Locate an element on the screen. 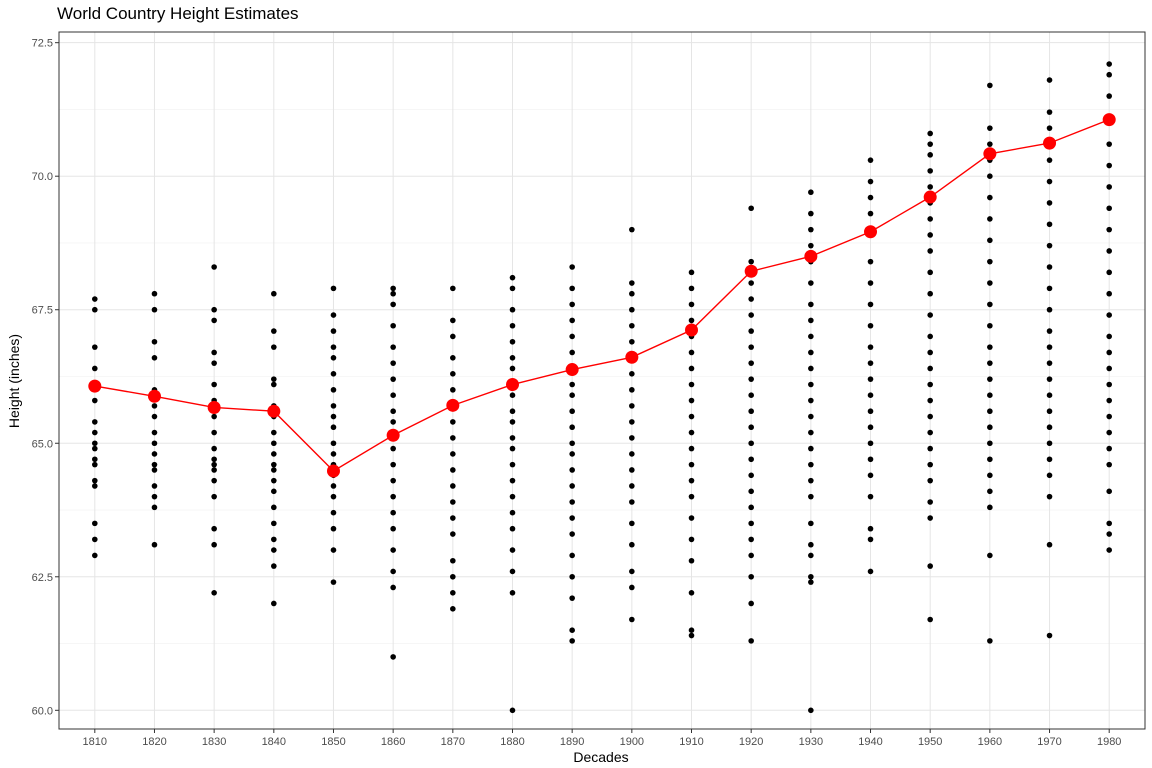  x-axis-title: Decades is located at coordinates (600, 757).